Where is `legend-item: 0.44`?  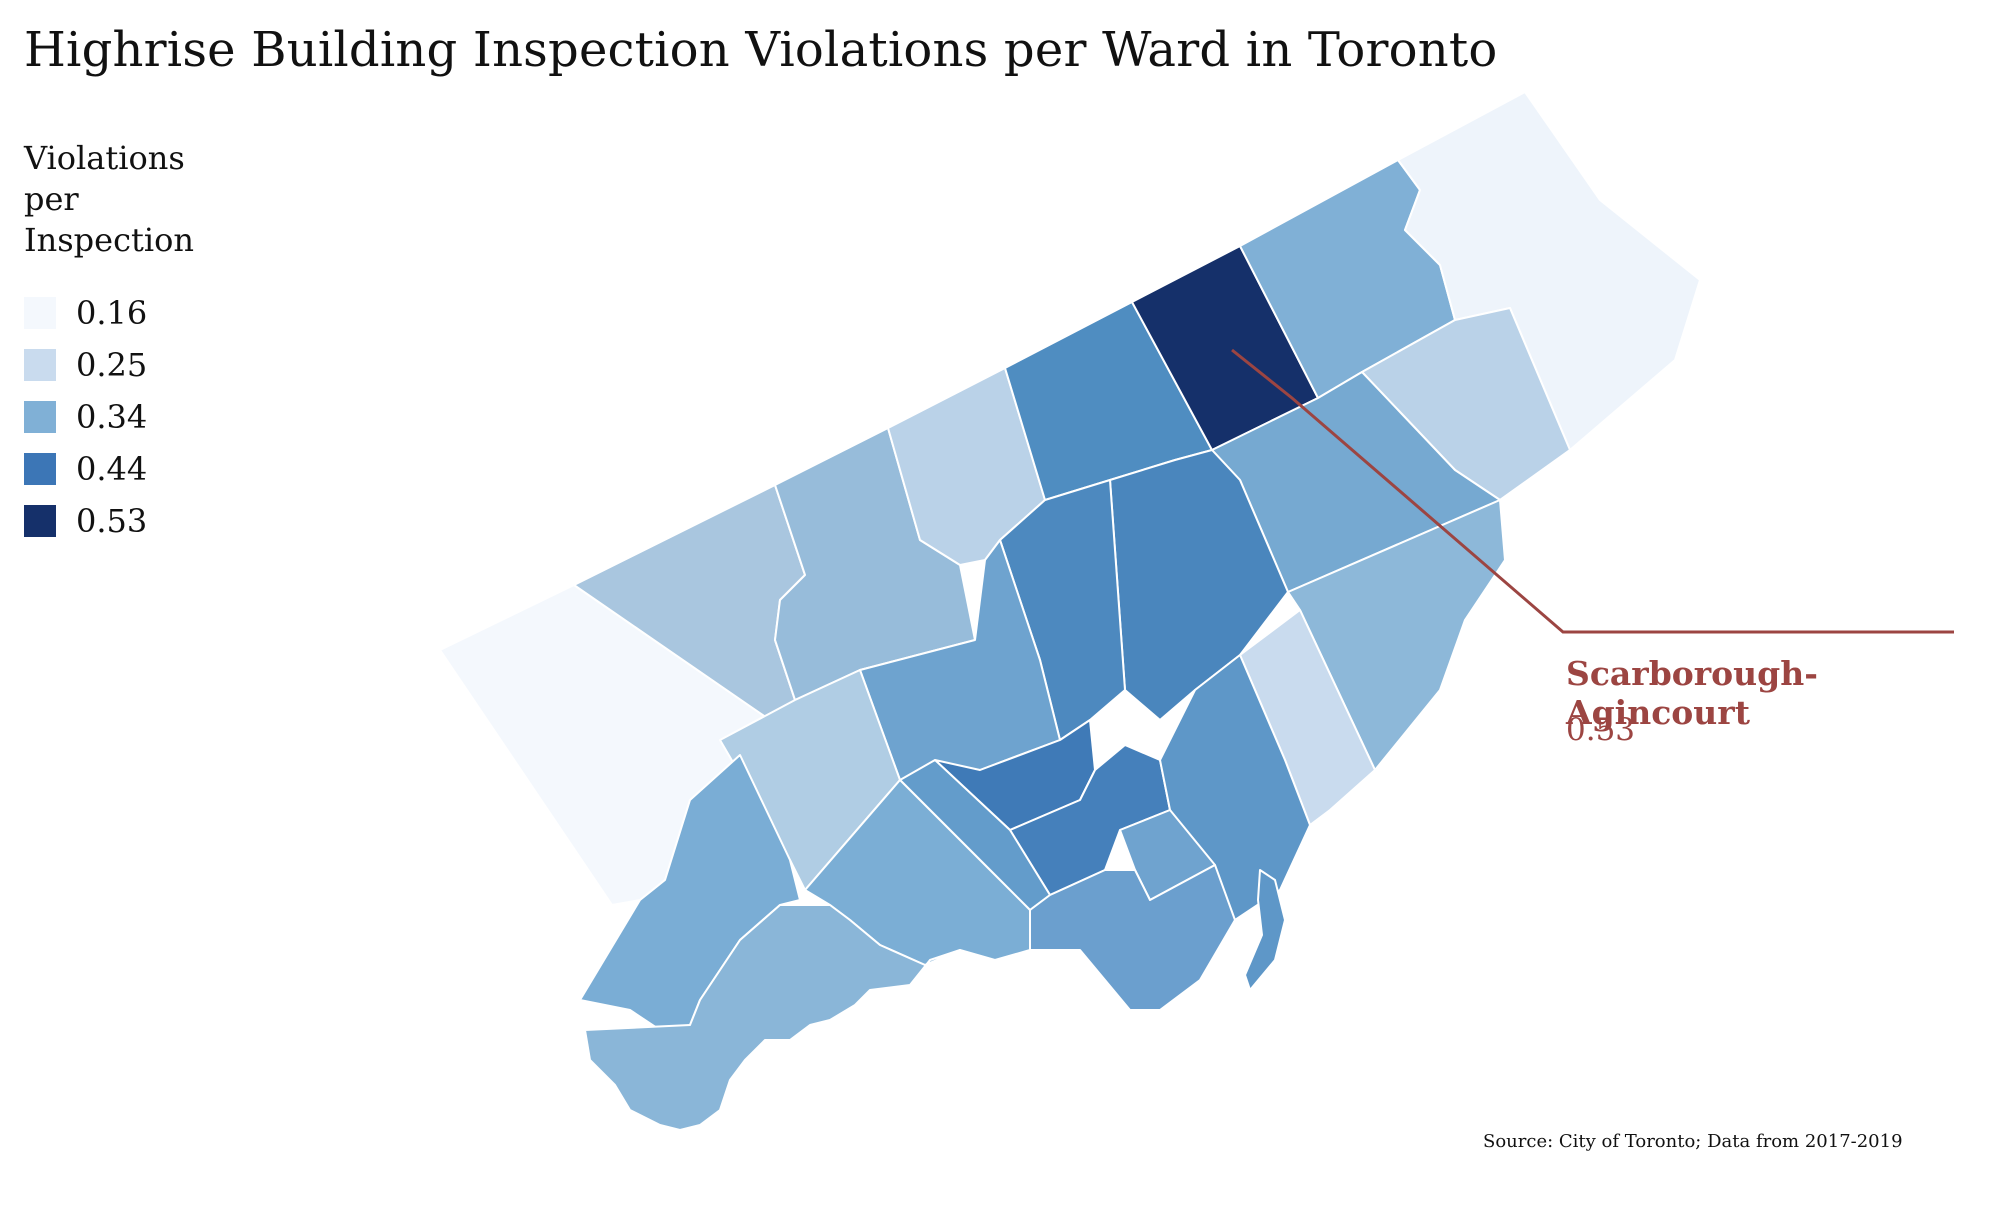 legend-item: 0.44 is located at coordinates (124, 469).